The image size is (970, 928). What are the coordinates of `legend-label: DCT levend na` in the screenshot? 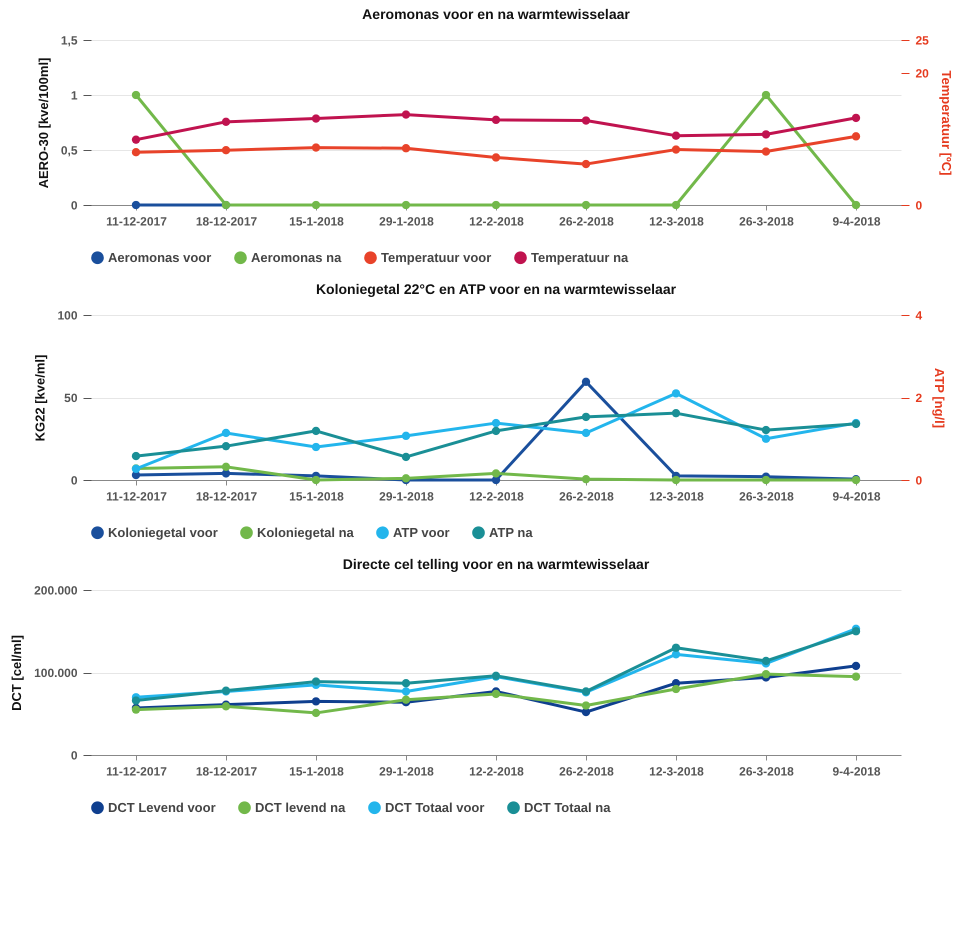 It's located at (300, 807).